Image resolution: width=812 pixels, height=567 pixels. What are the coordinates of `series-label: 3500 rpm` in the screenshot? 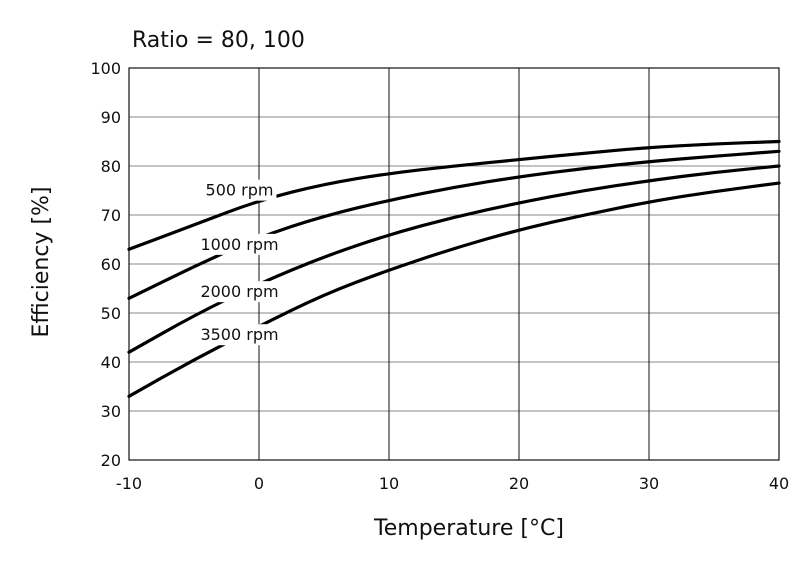 It's located at (239, 334).